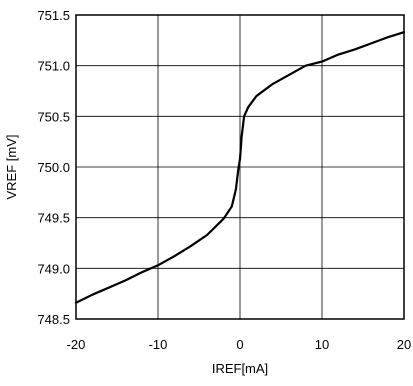 The height and width of the screenshot is (386, 413). What do you see at coordinates (53, 218) in the screenshot?
I see `y-tick-label: 749.5` at bounding box center [53, 218].